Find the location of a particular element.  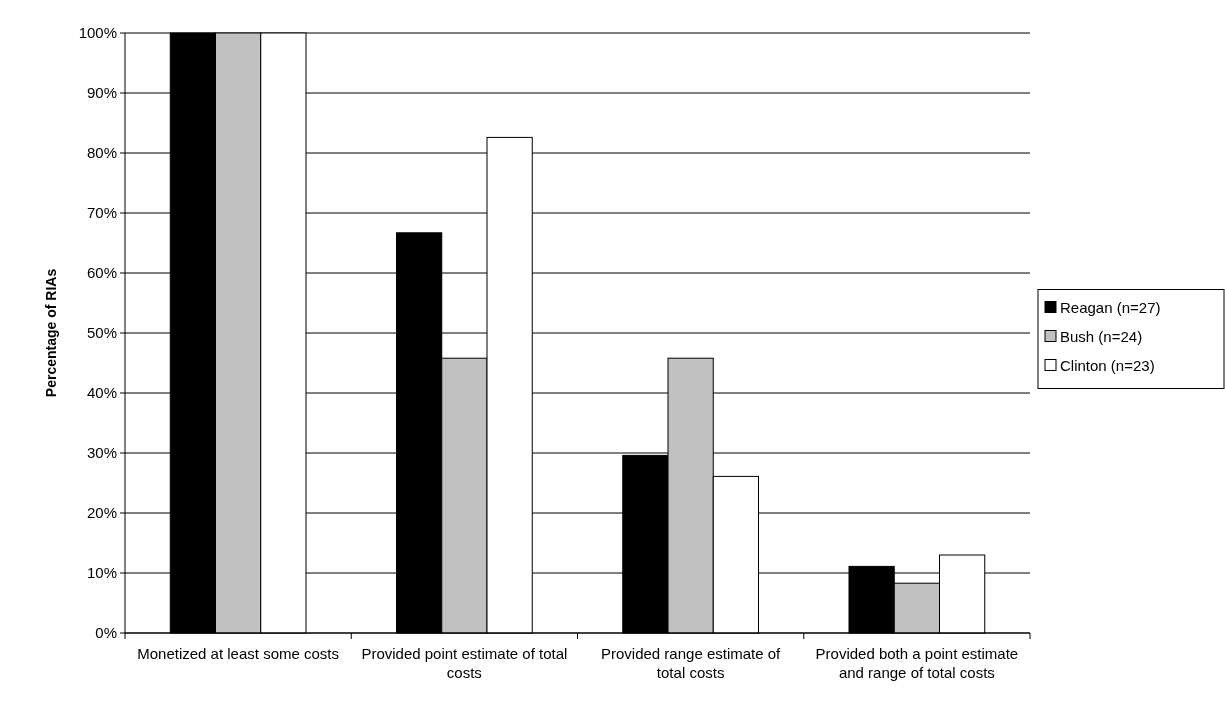

y-tick-label: 100% is located at coordinates (97, 33).